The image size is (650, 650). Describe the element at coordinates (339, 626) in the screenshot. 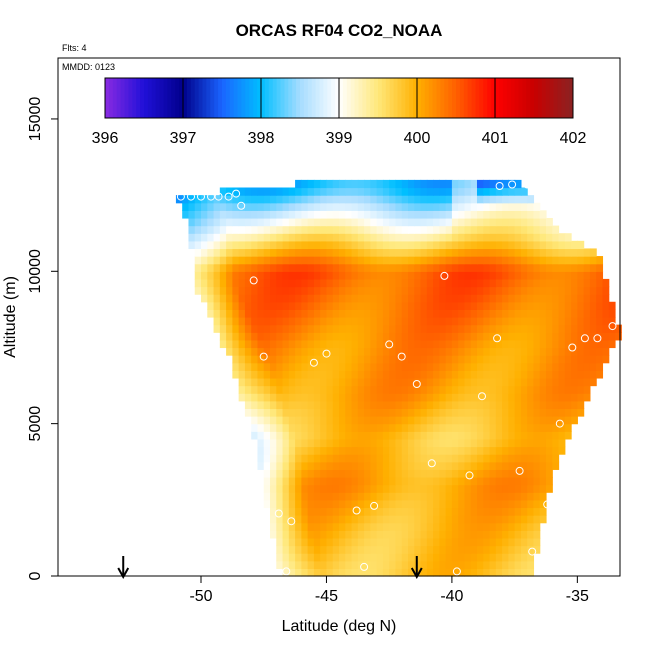

I see `x-axis-label: Latitude (deg N)` at that location.